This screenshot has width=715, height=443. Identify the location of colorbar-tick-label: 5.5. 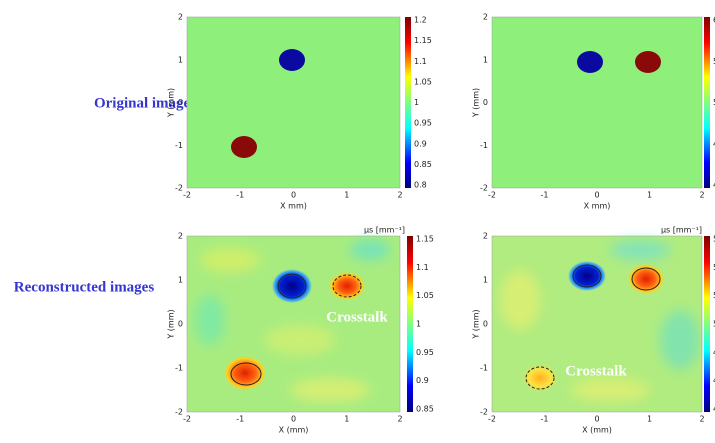
(714, 61).